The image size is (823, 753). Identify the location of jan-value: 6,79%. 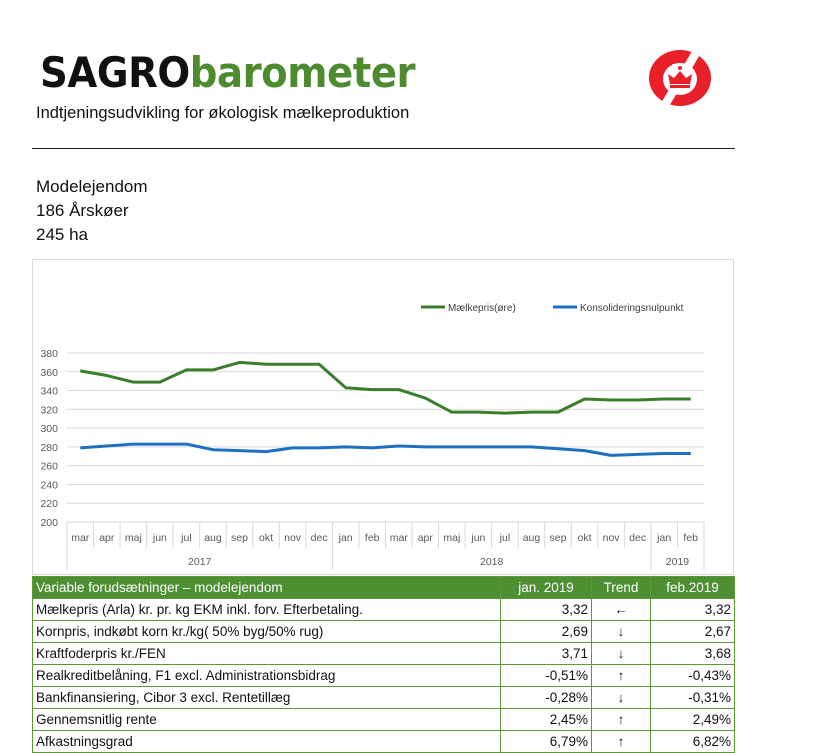
(546, 741).